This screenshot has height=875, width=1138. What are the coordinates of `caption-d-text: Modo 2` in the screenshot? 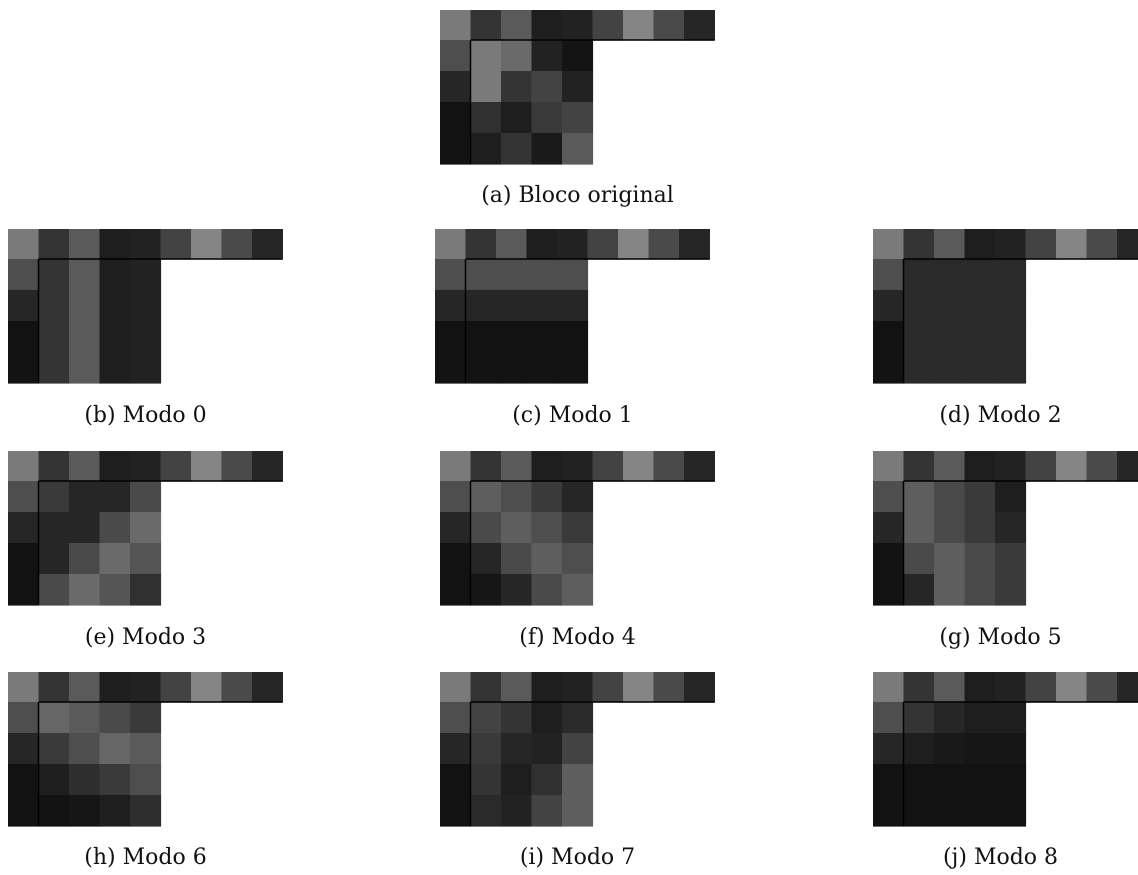 It's located at (1019, 415).